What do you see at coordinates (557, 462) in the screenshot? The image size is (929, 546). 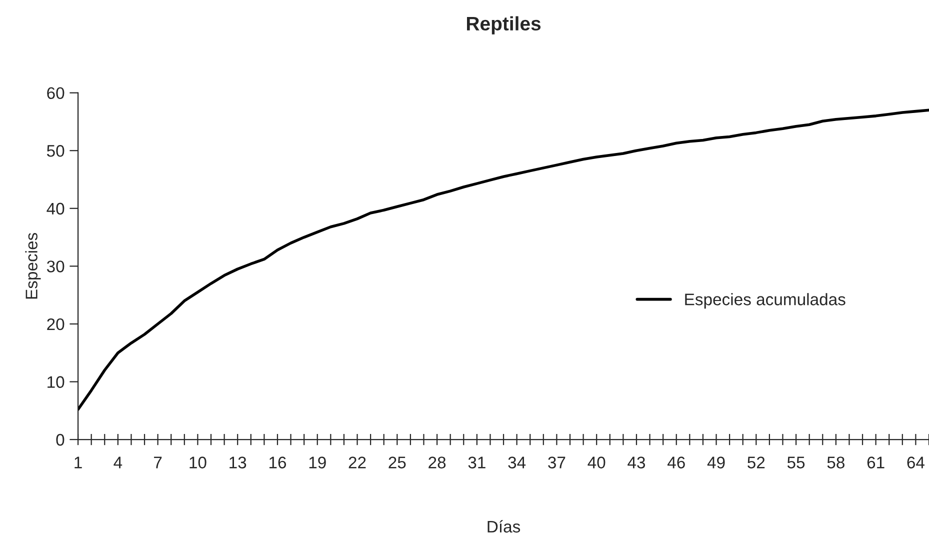 I see `x-tick-label: 37` at bounding box center [557, 462].